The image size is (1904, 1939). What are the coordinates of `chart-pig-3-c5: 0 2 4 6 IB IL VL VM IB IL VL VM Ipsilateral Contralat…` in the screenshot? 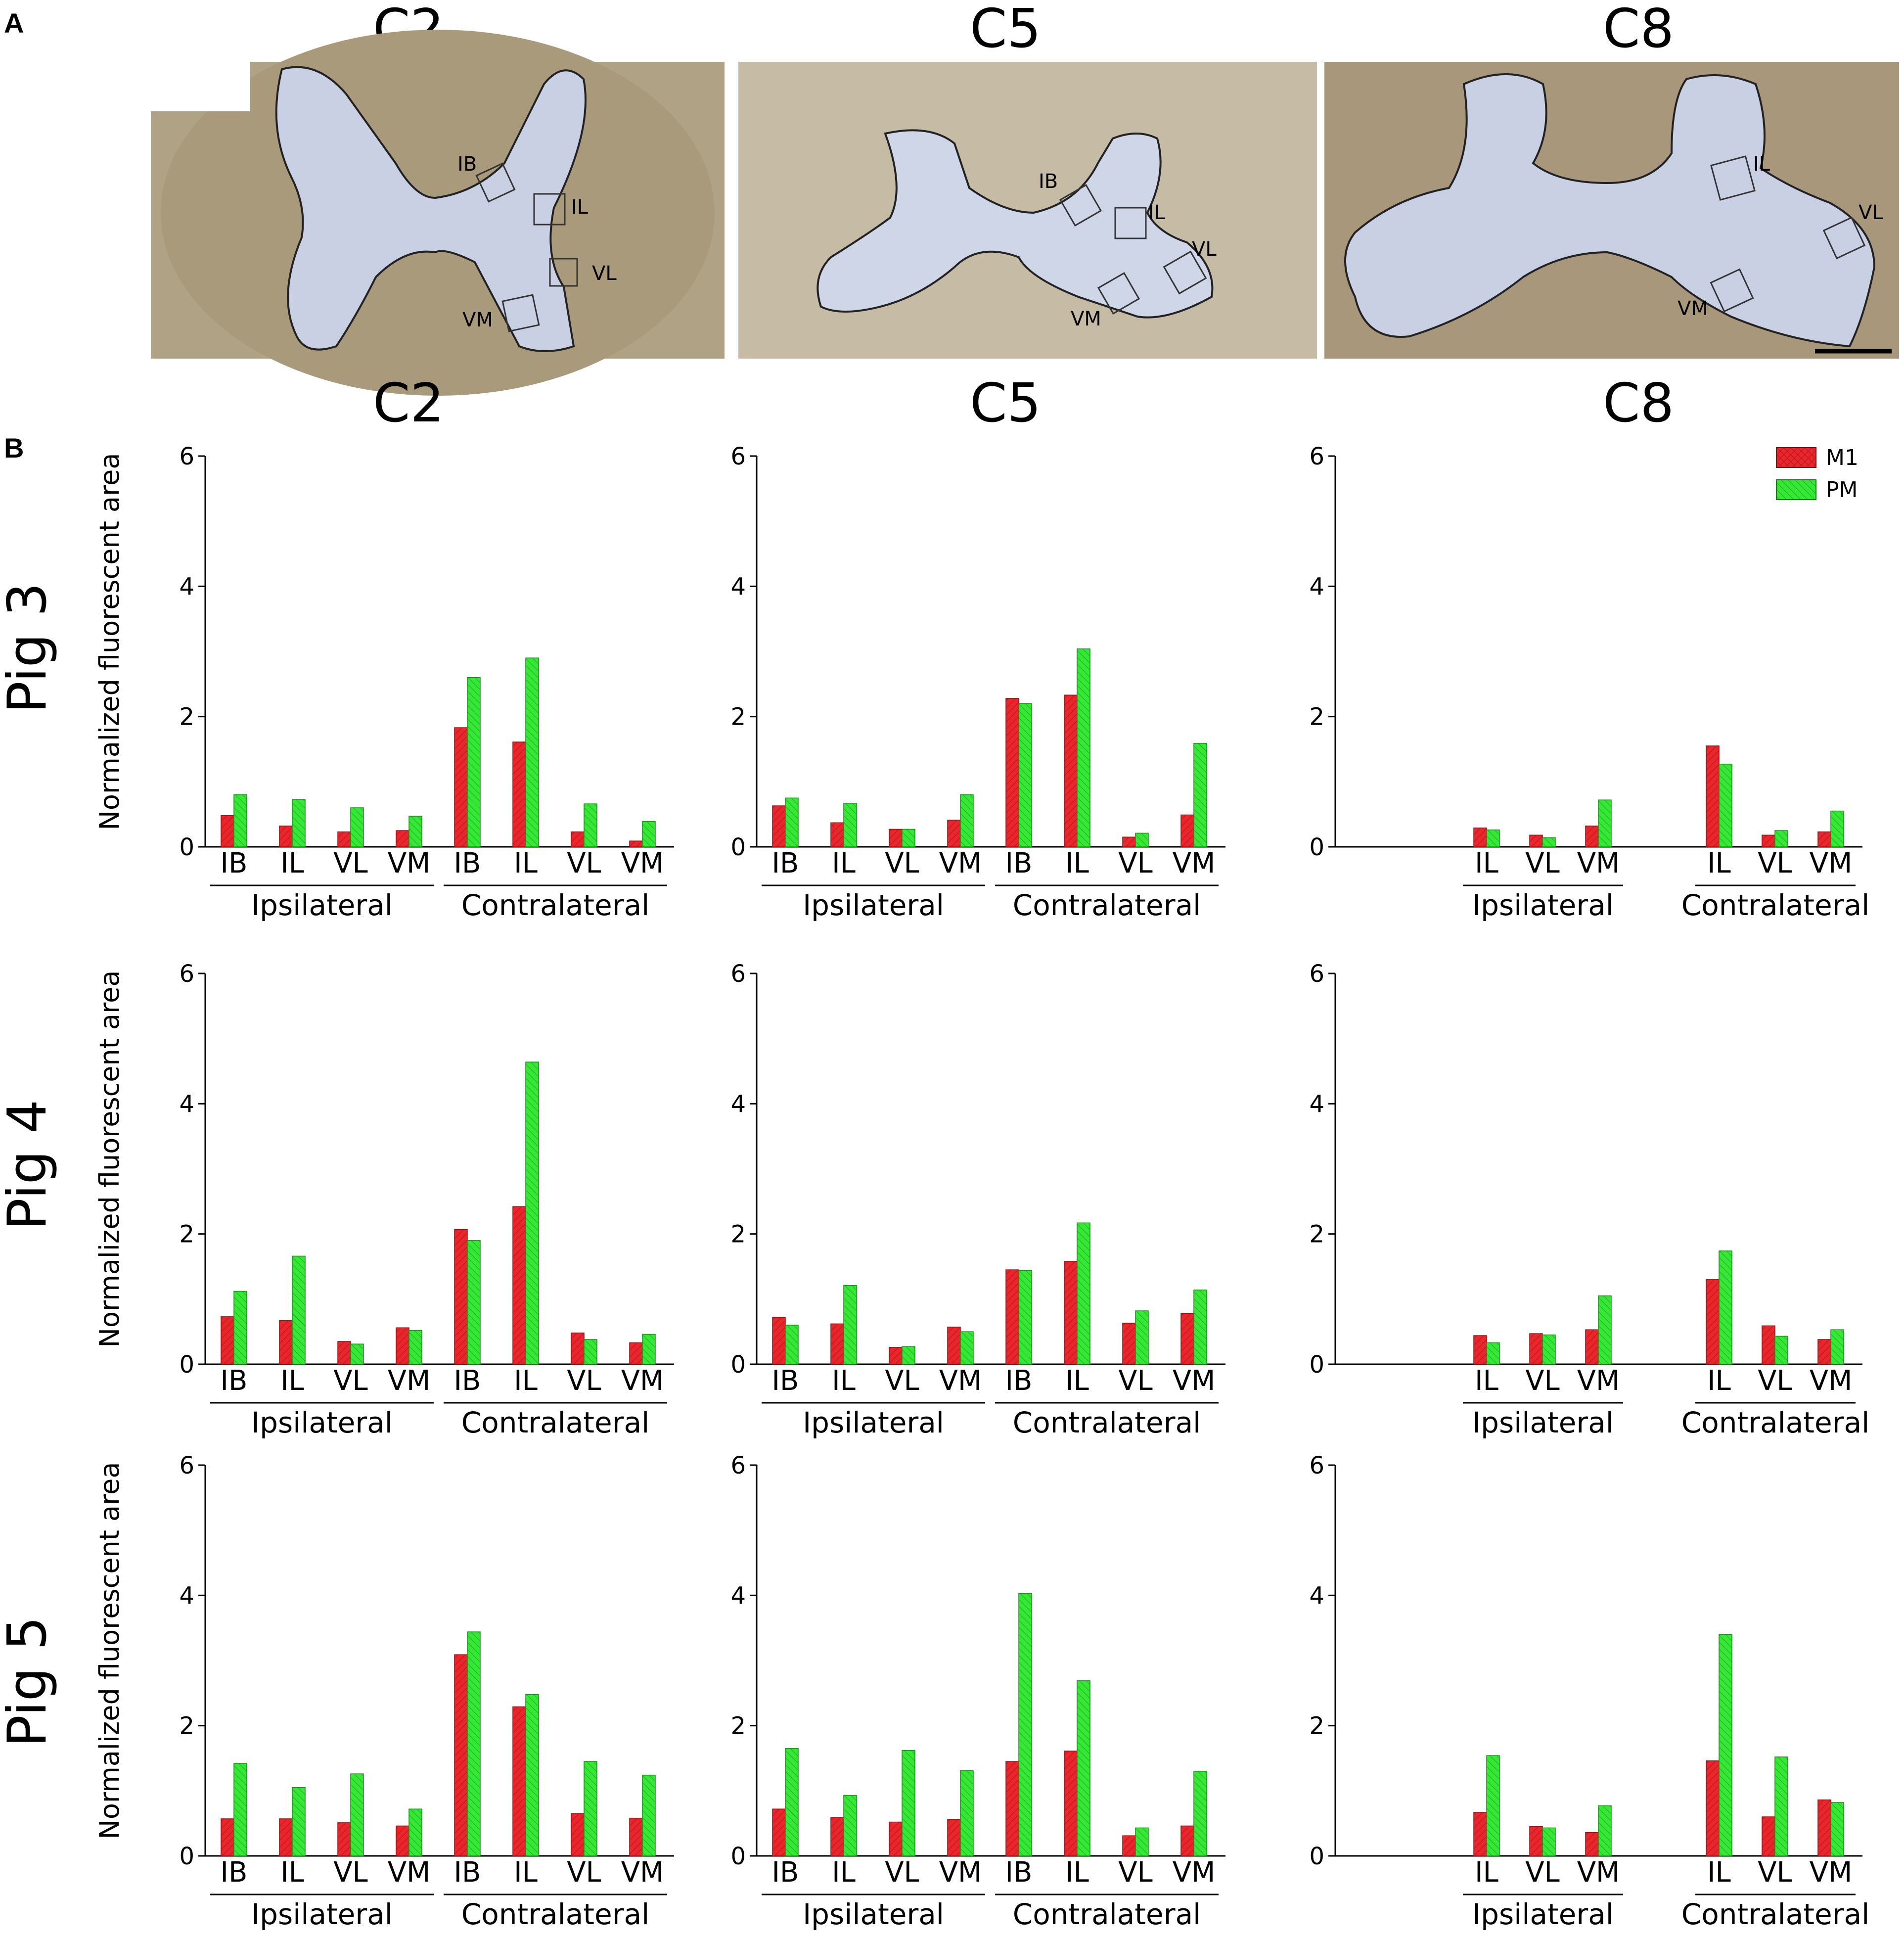 It's located at (977, 682).